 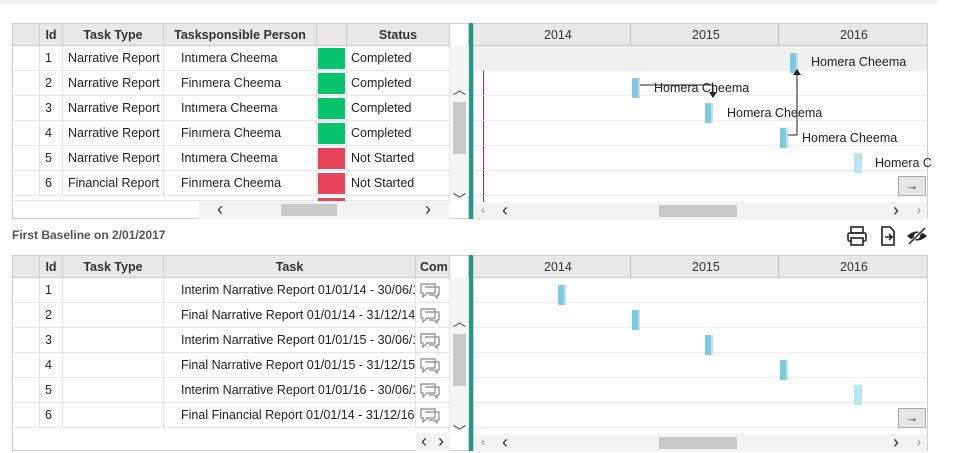 I want to click on splitter-top, so click(x=471, y=121).